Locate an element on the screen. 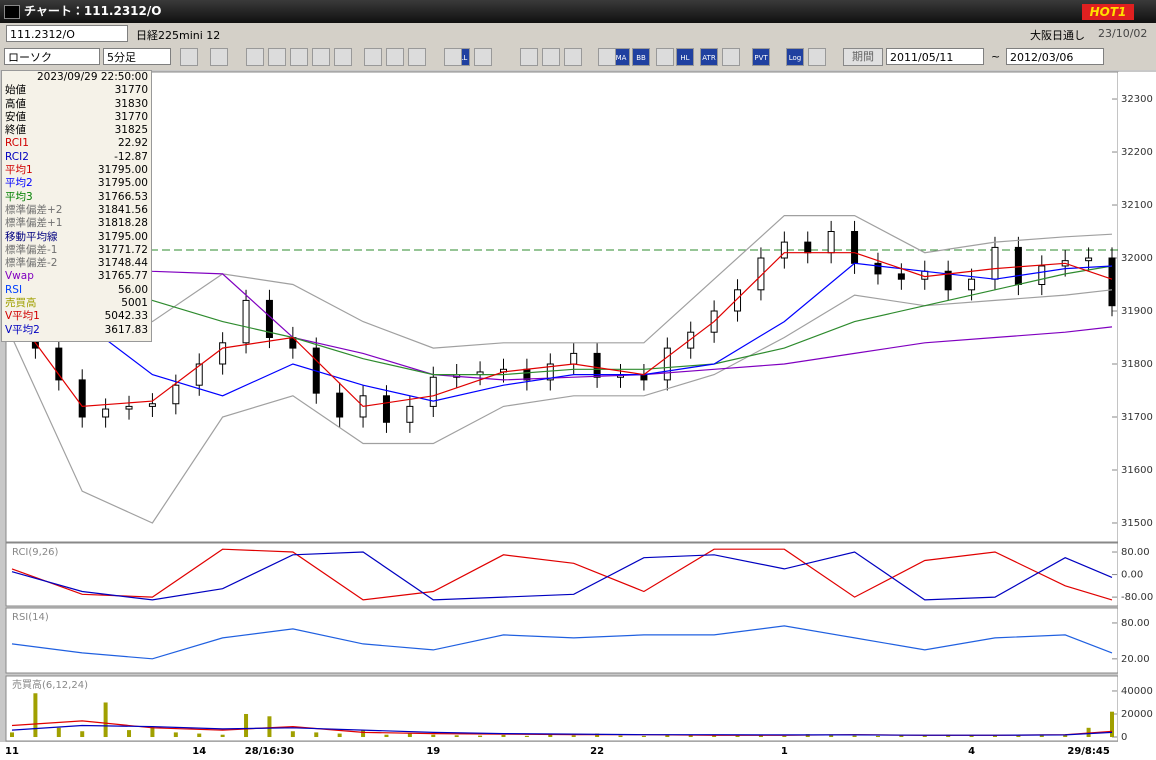  pane-label: RCI(9,26) is located at coordinates (35, 552).